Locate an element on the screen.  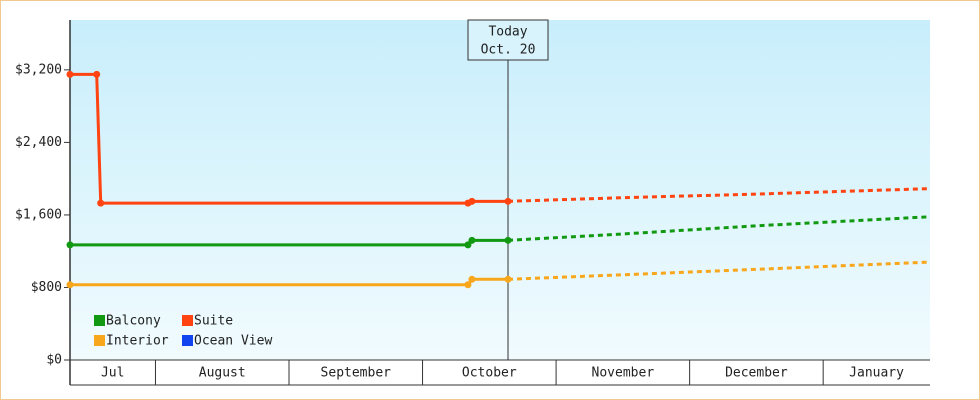
y-tick-label: $1,600 is located at coordinates (38, 214).